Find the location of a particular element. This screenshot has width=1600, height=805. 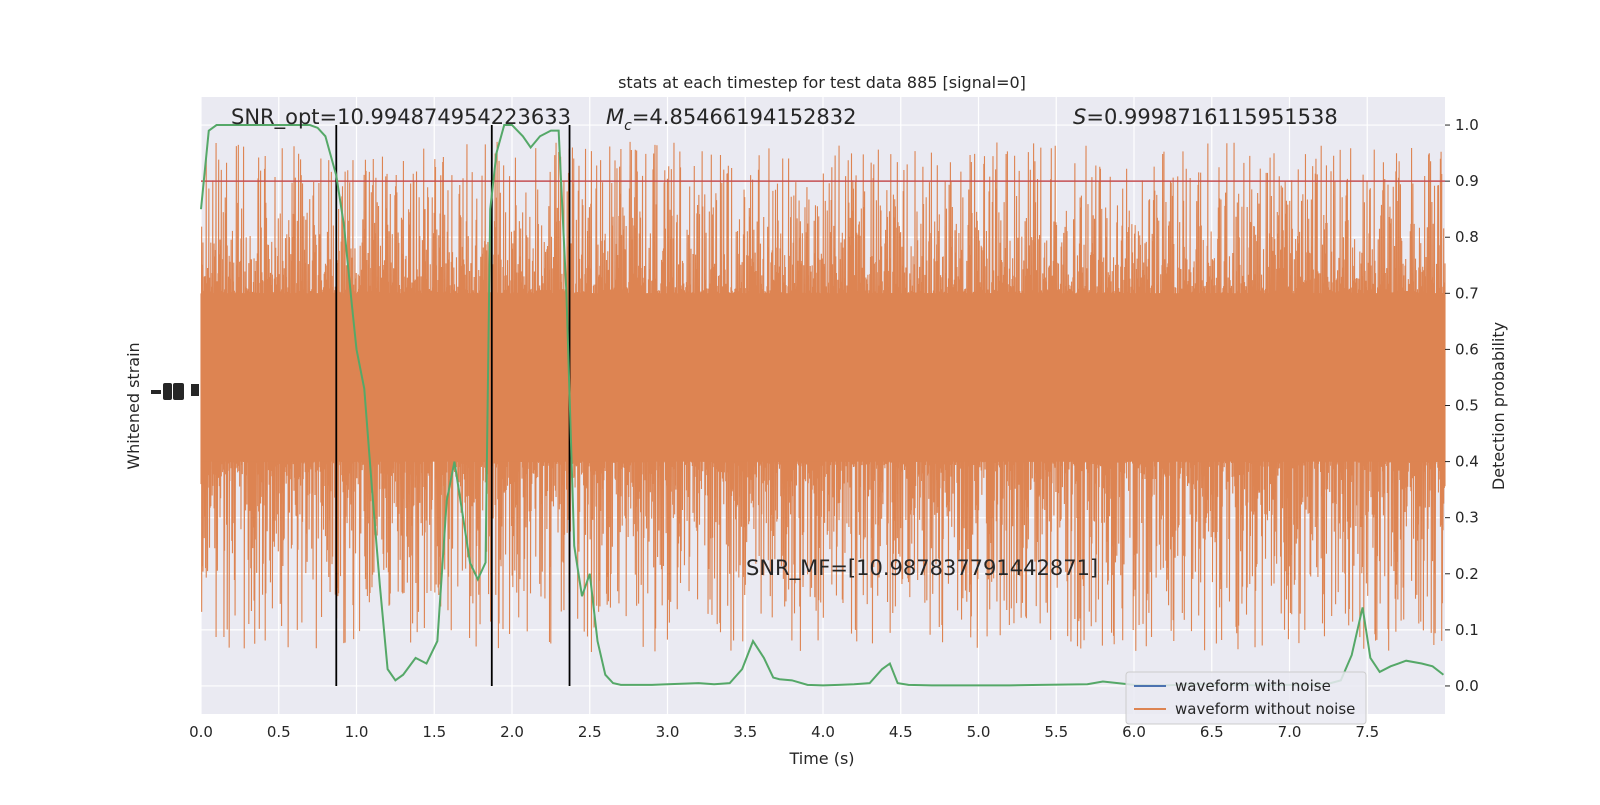

chirp-mass-symbol: M is located at coordinates (615, 117).